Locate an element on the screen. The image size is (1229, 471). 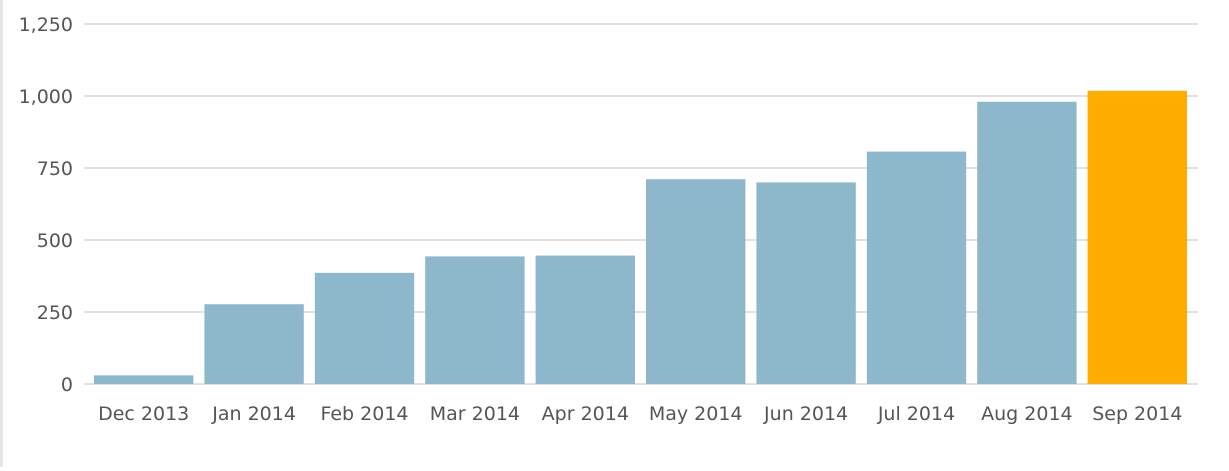
x-tick-label: Dec 2013 is located at coordinates (143, 414).